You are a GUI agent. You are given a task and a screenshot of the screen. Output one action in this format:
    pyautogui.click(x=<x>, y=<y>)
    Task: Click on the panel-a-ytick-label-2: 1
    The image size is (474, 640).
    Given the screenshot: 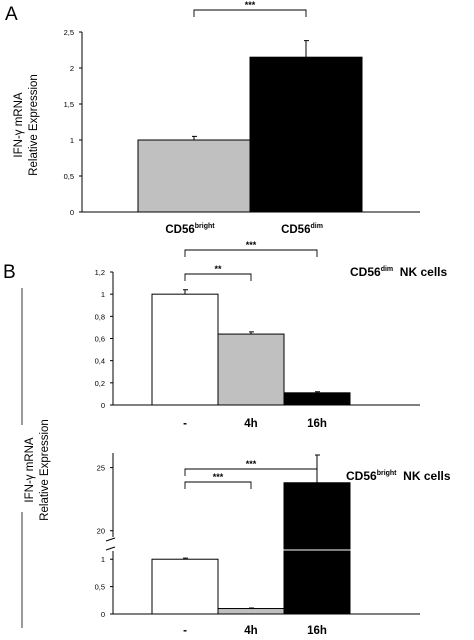 What is the action you would take?
    pyautogui.click(x=72, y=140)
    